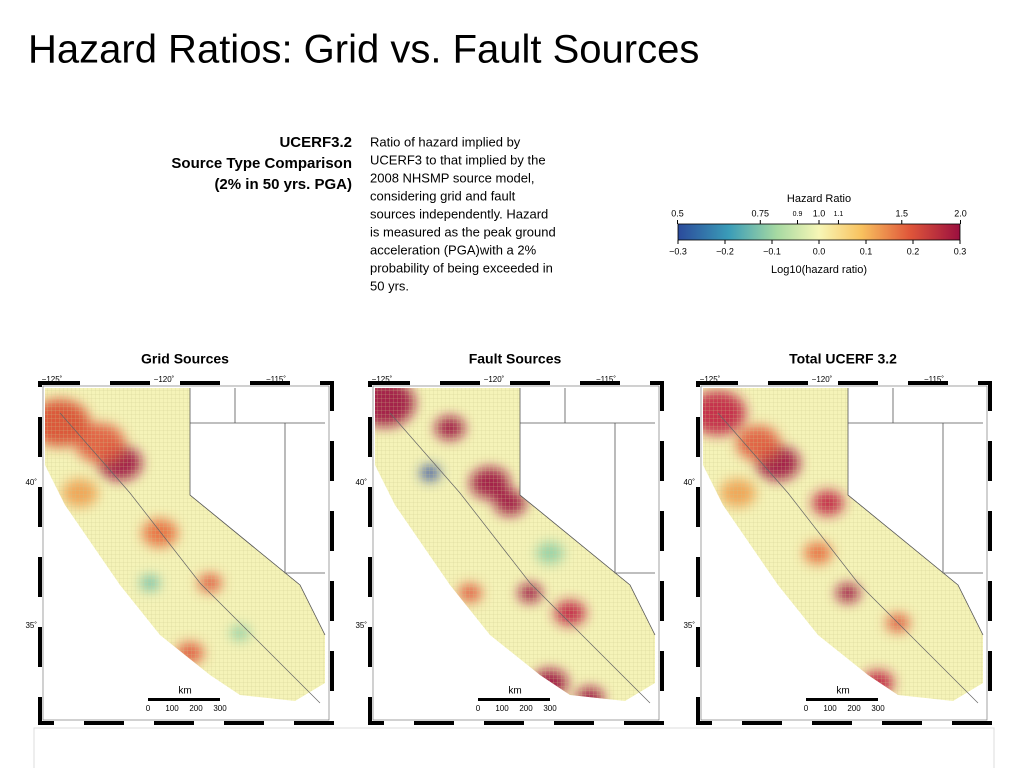 Image resolution: width=1024 pixels, height=773 pixels. Describe the element at coordinates (725, 251) in the screenshot. I see `colorbar-log-label: −0.2` at that location.